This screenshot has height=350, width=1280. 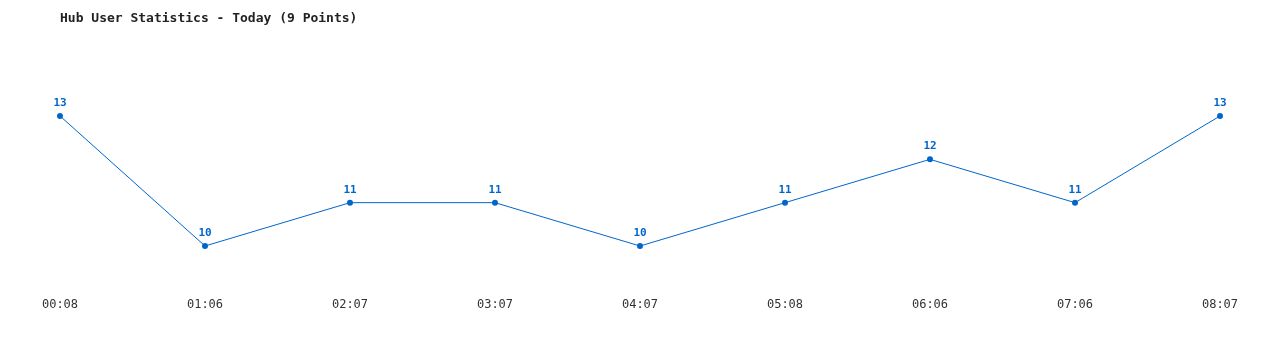 What do you see at coordinates (1075, 304) in the screenshot?
I see `x-tick-label: 07:06` at bounding box center [1075, 304].